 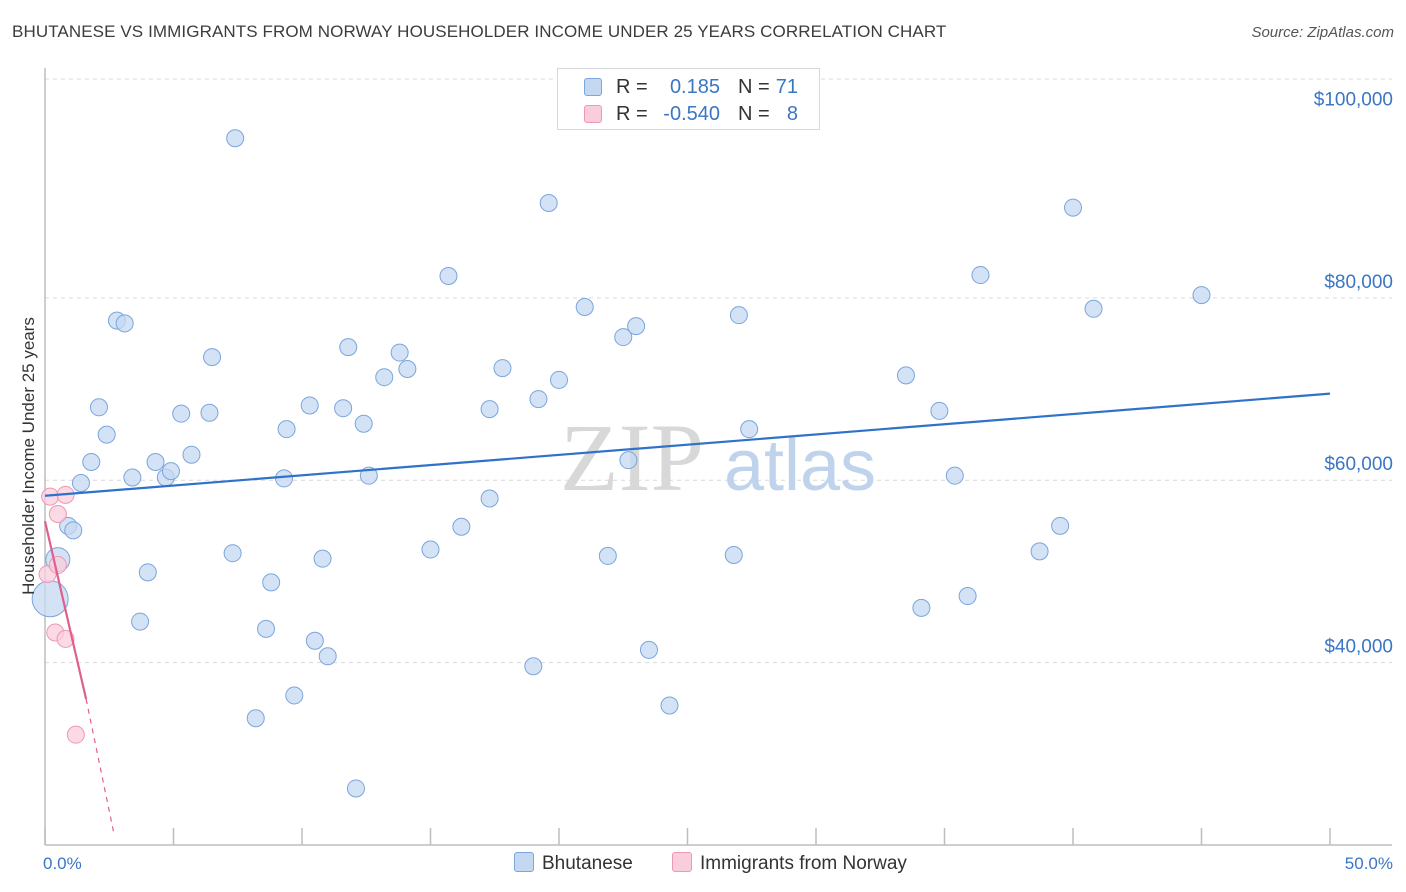 I want to click on x-tick-labels: 0.0% 50.0%, so click(x=718, y=863).